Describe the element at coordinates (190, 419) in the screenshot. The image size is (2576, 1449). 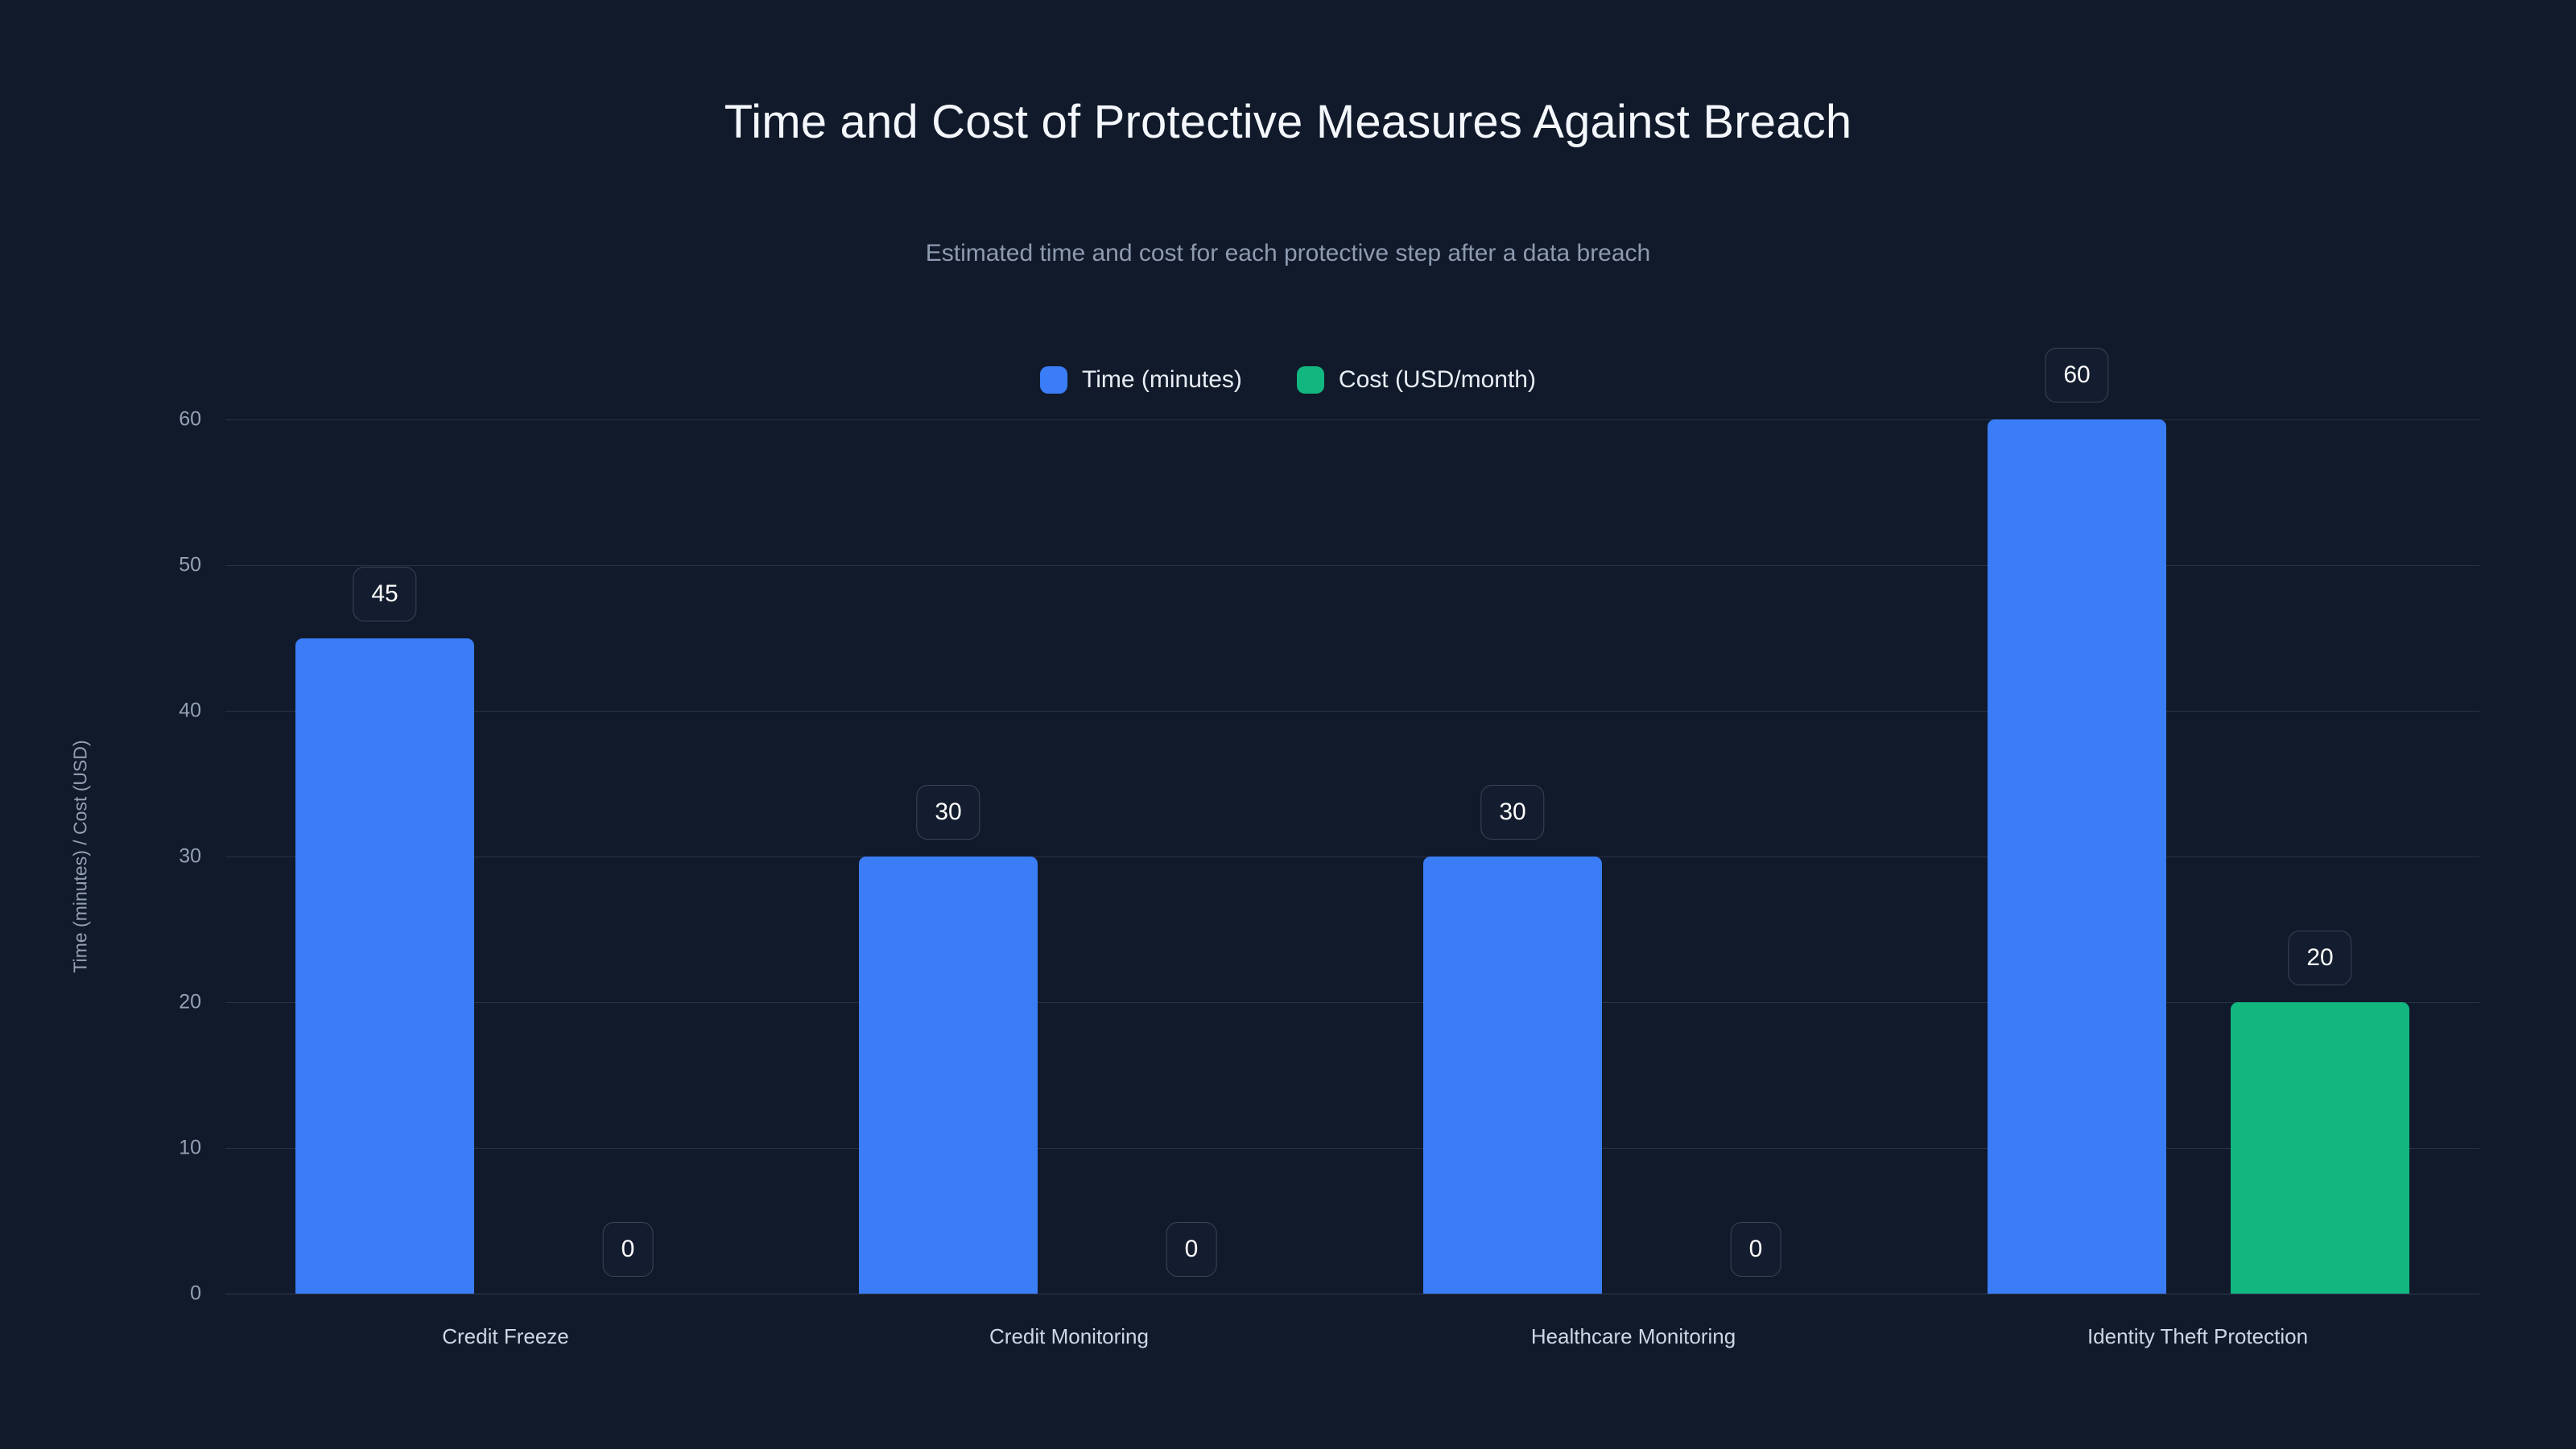
I see `y-axis-tick-label: 60` at that location.